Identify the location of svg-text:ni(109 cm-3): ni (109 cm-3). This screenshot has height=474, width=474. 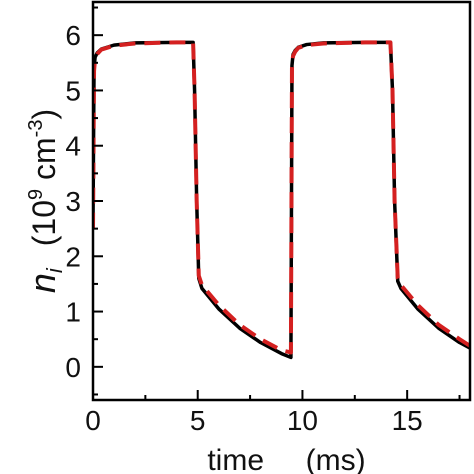
(44, 205).